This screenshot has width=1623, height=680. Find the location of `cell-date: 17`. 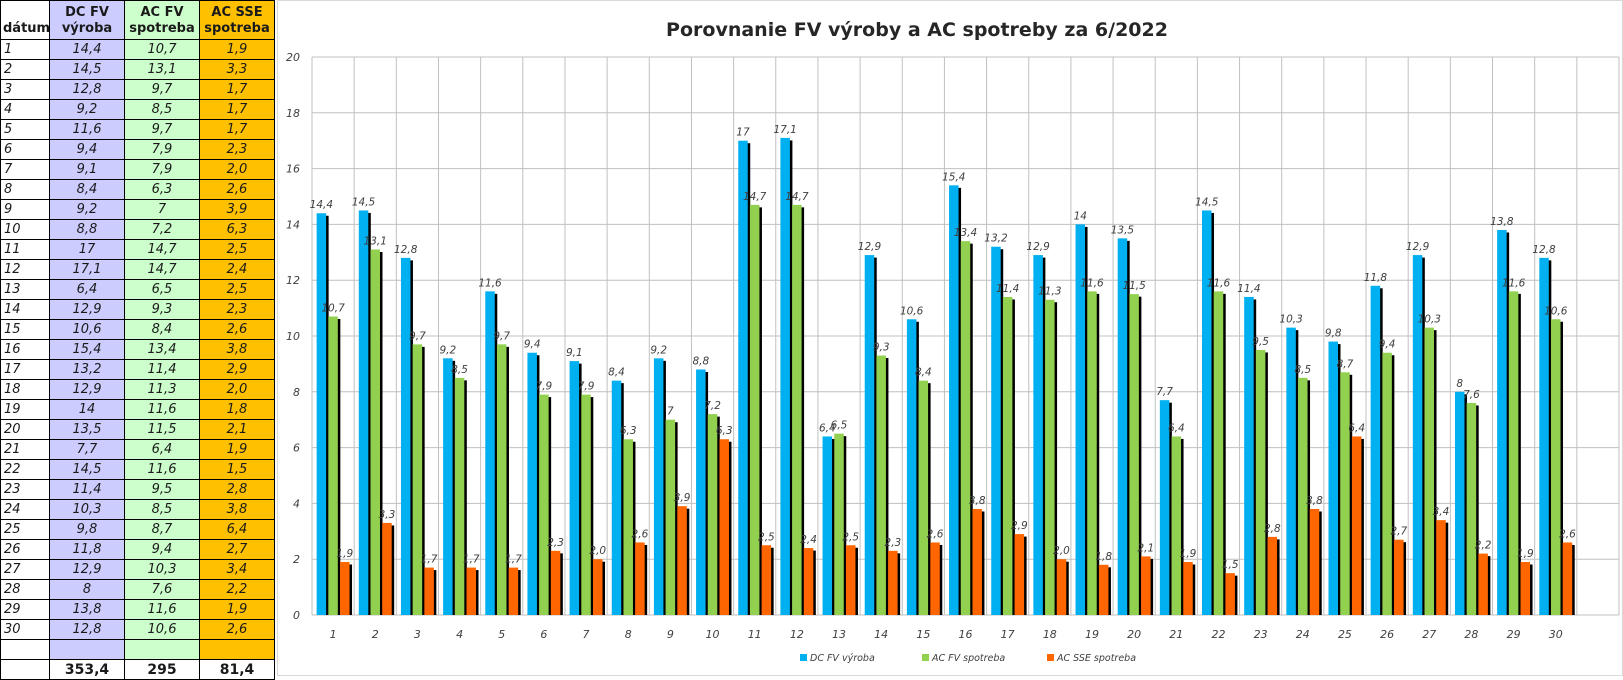

cell-date: 17 is located at coordinates (25, 369).